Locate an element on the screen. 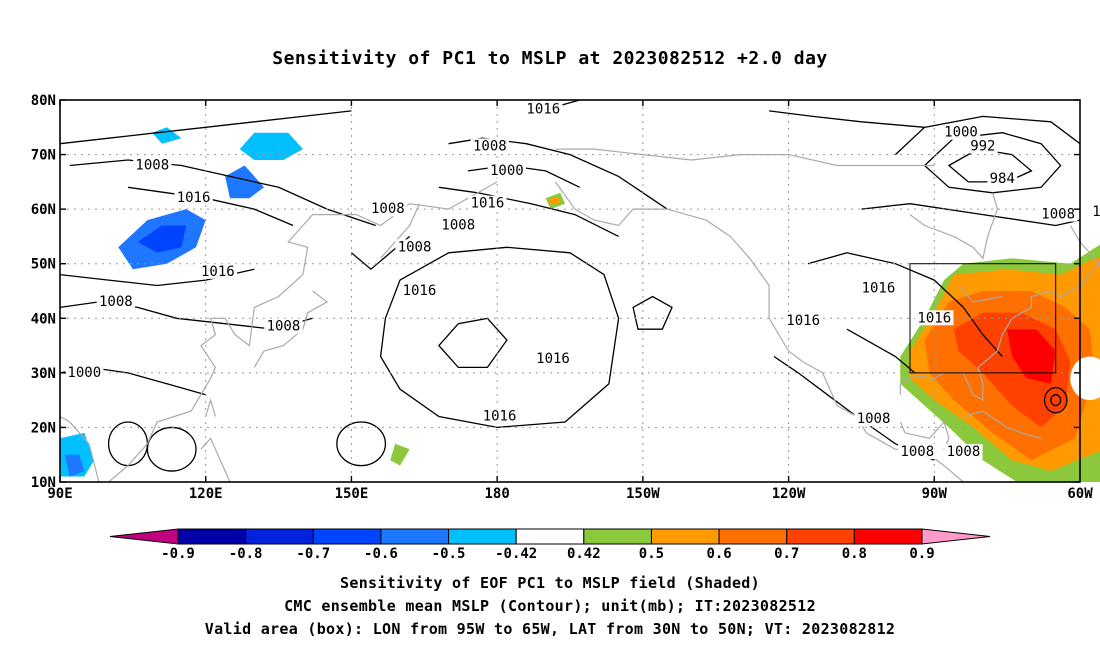 Image resolution: width=1100 pixels, height=650 pixels. colorbar-label: 0.6 is located at coordinates (718, 554).